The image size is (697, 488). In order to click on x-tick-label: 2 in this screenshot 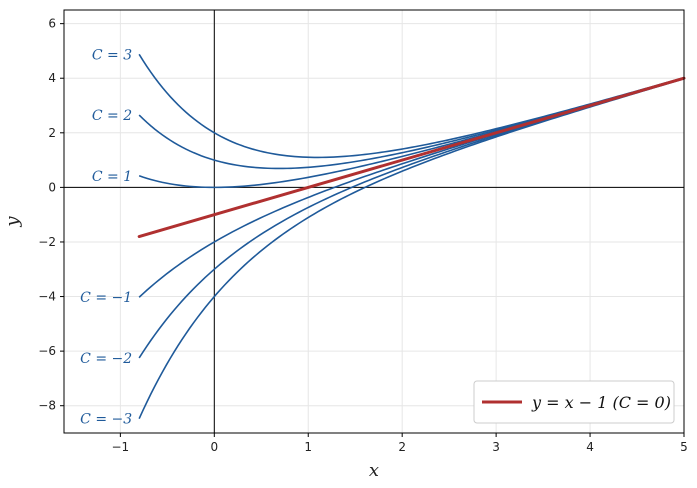, I will do `click(402, 447)`.